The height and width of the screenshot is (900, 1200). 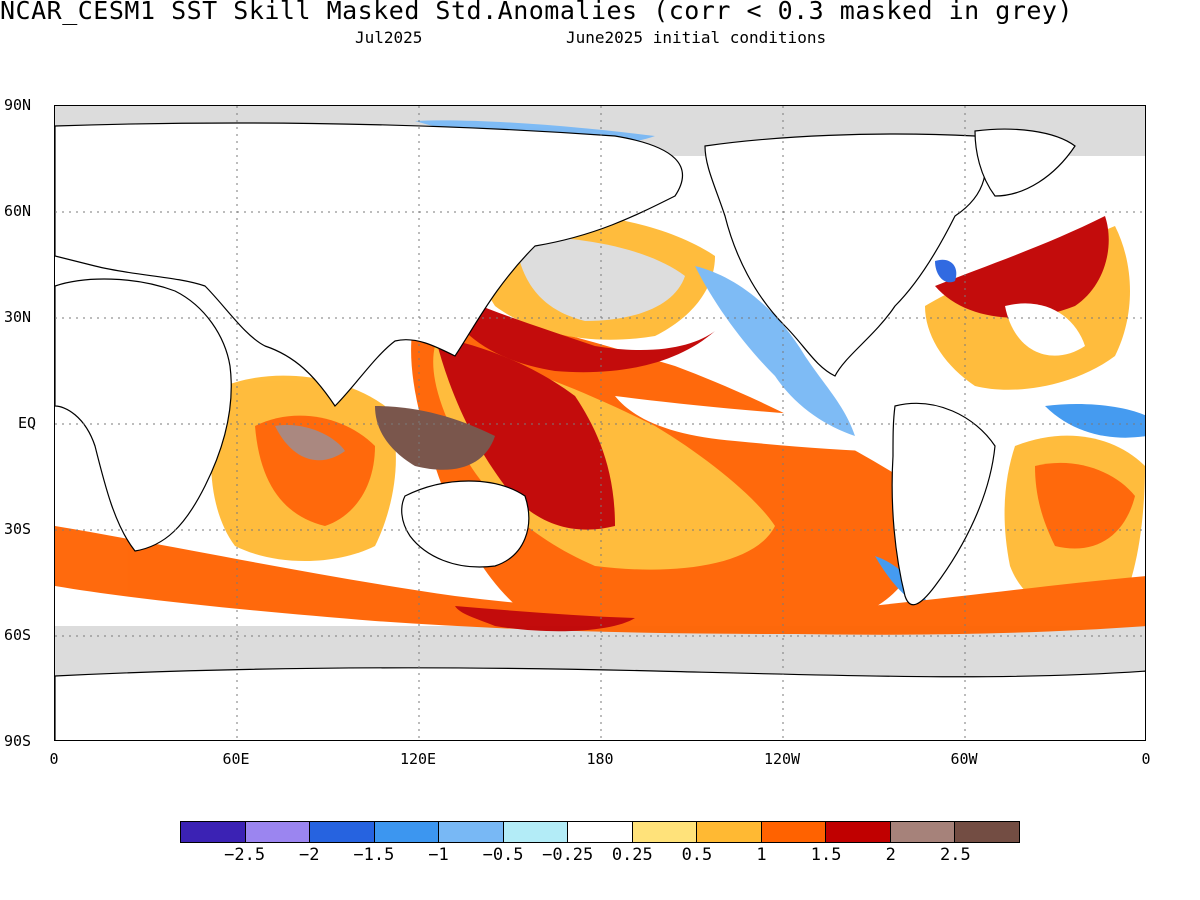 What do you see at coordinates (987, 832) in the screenshot?
I see `colorbar-swatch: #734d43` at bounding box center [987, 832].